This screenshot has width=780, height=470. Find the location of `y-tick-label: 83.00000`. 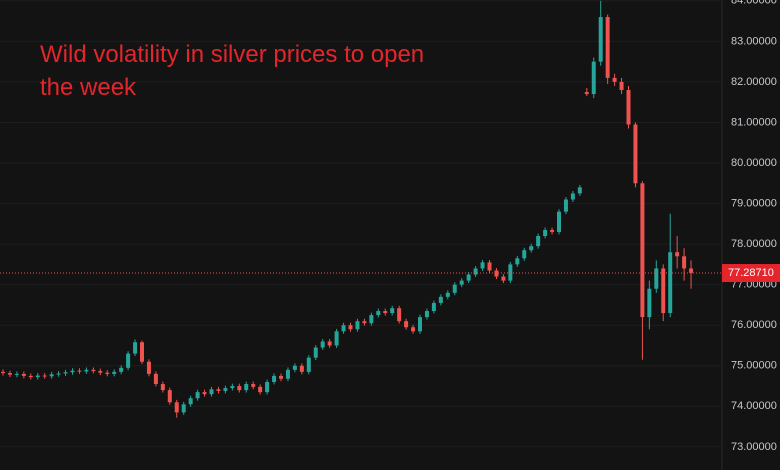

y-tick-label: 83.00000 is located at coordinates (754, 41).